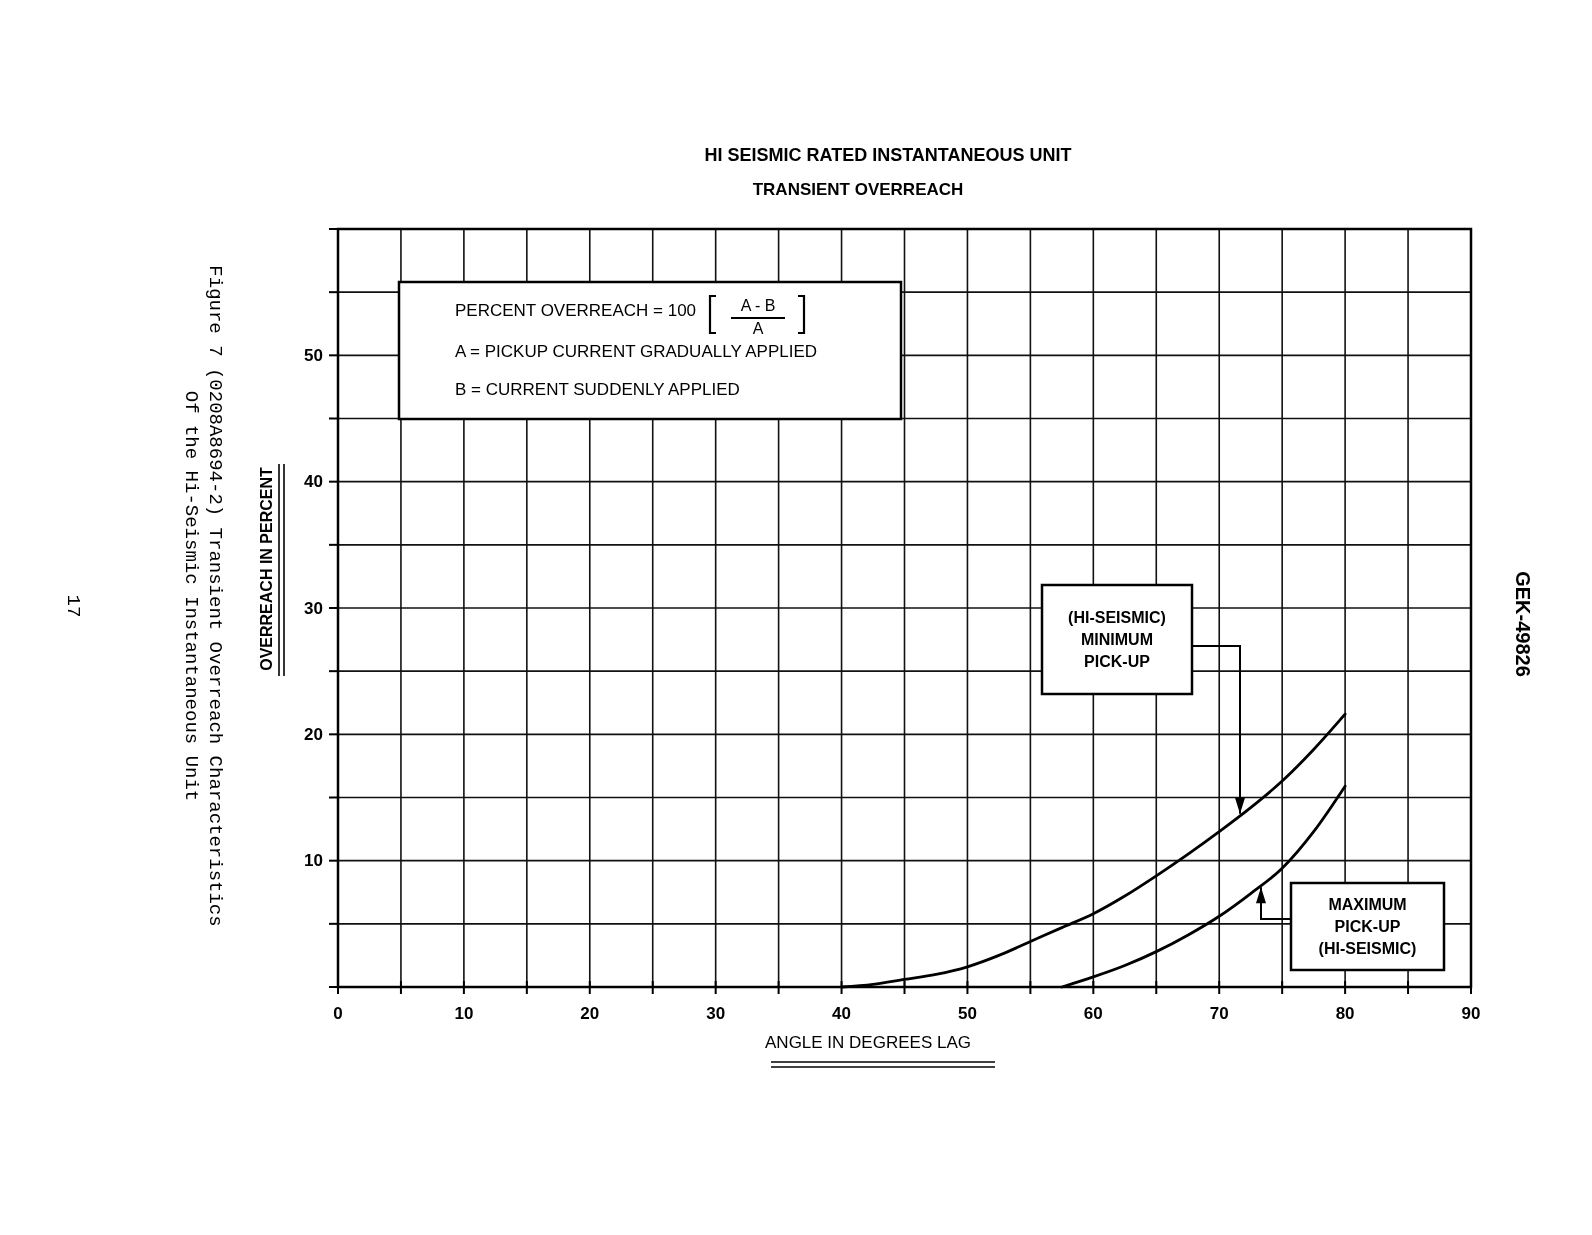 The width and height of the screenshot is (1592, 1235). I want to click on y-tick-label: 20, so click(313, 734).